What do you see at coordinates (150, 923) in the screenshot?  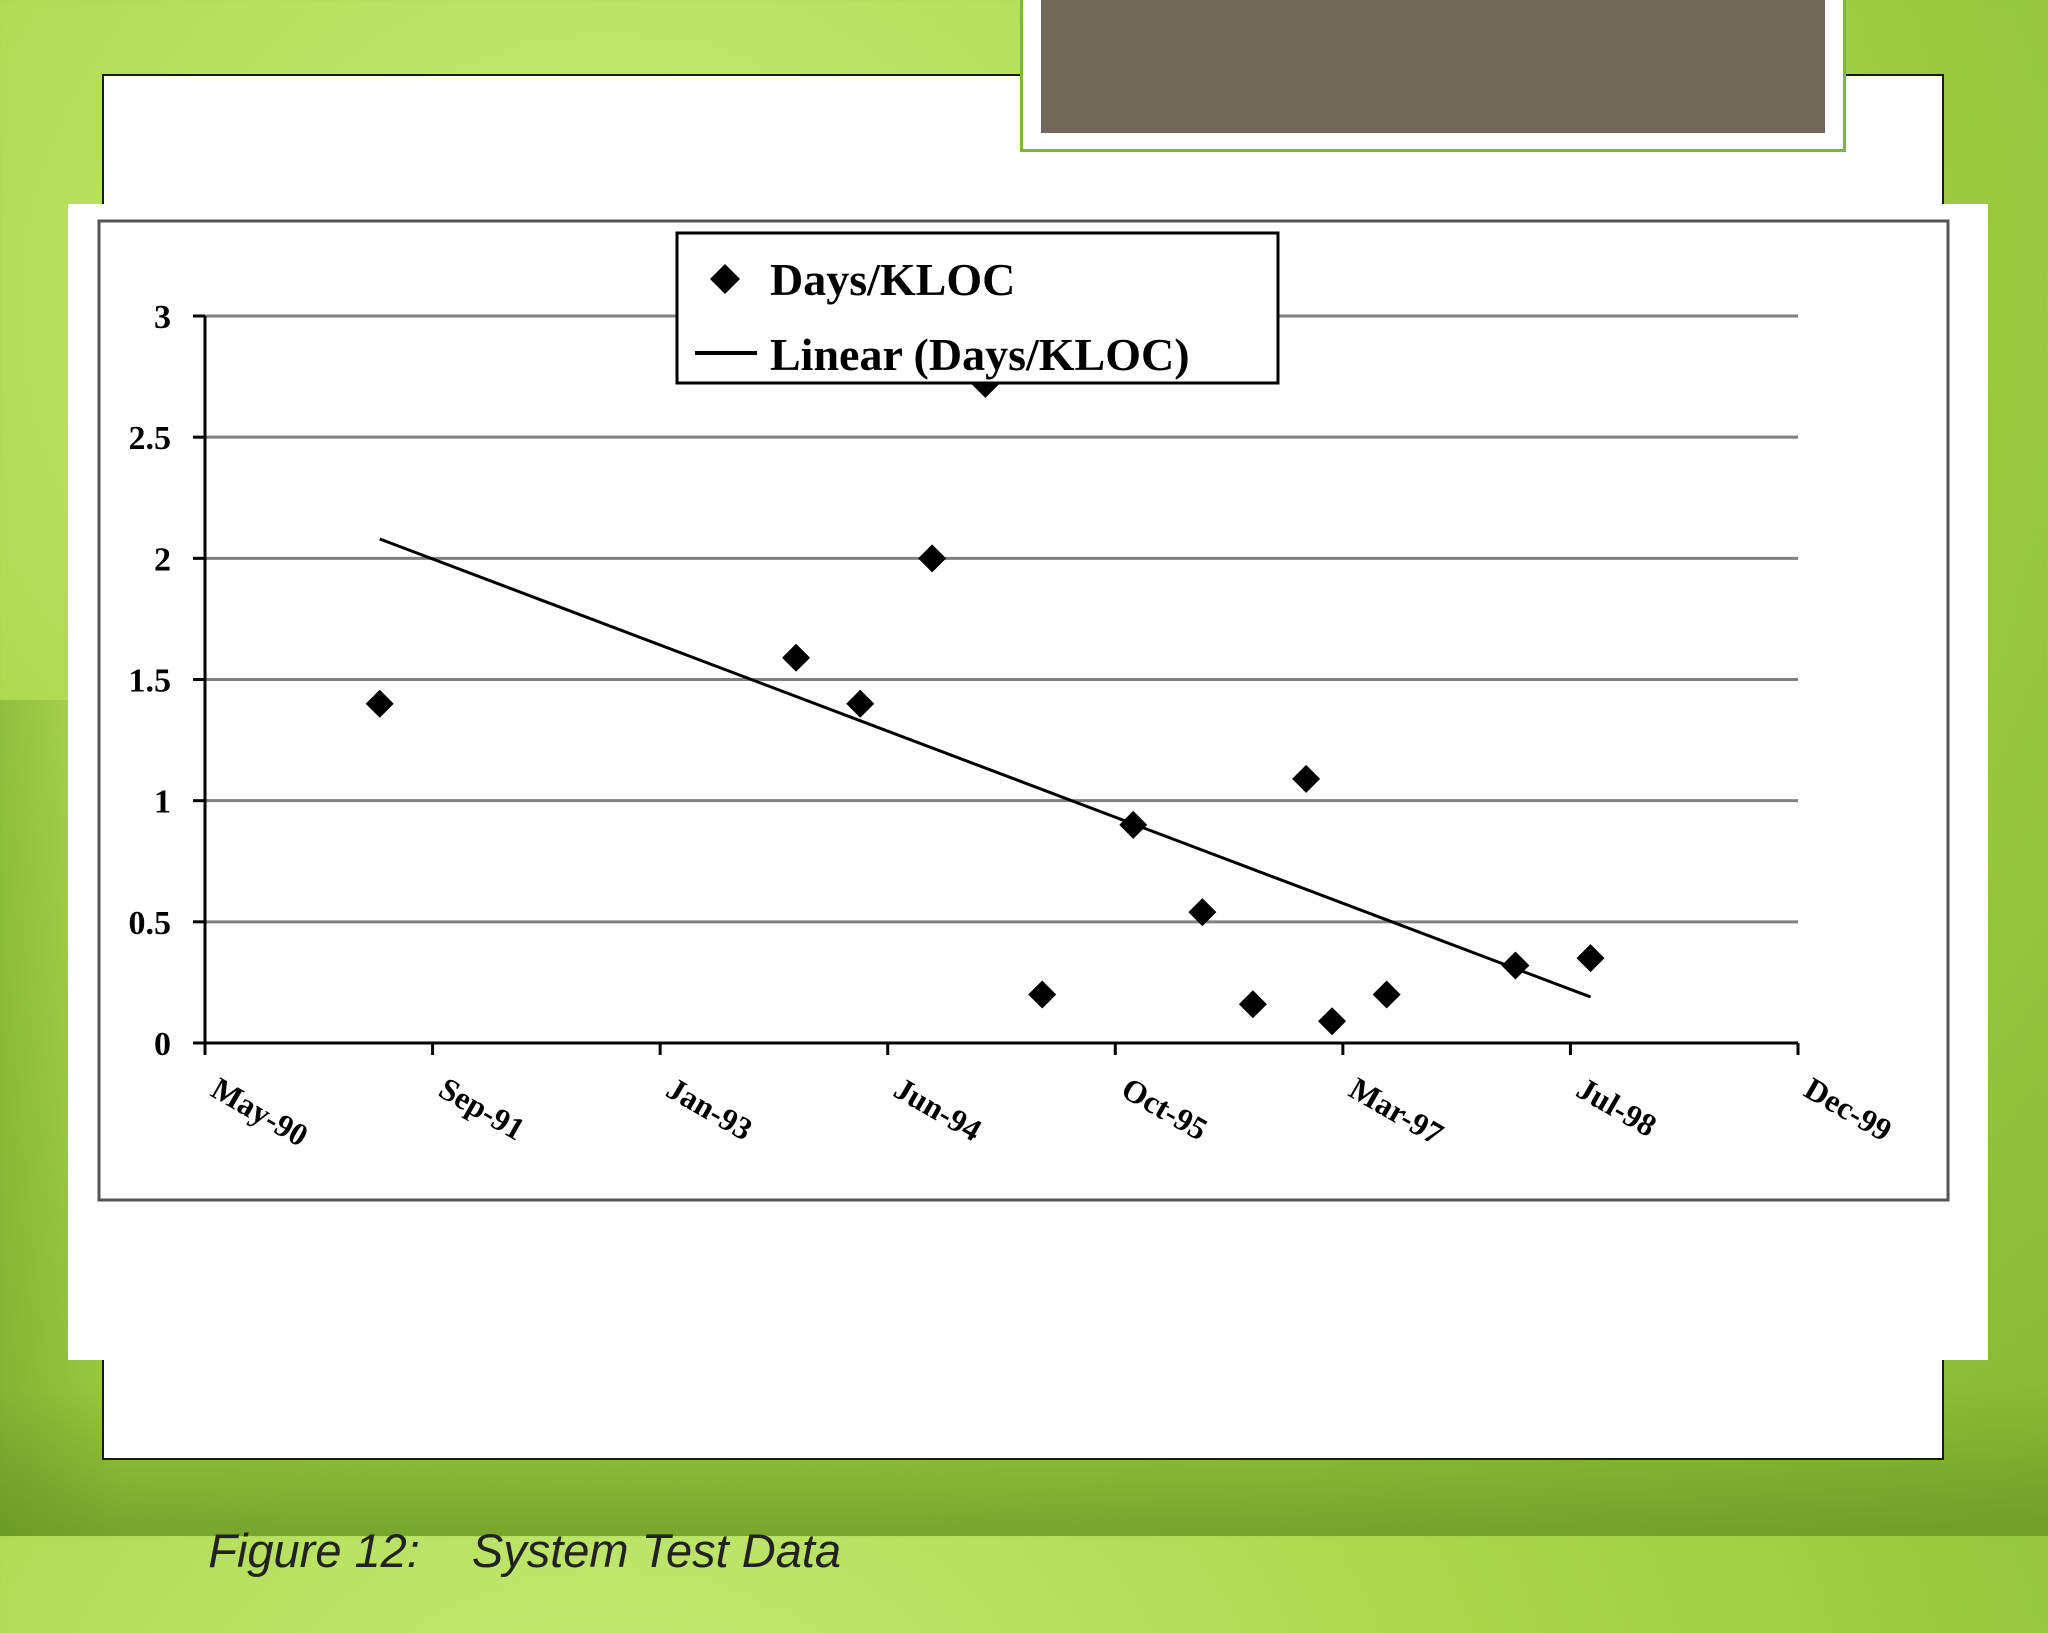 I see `y-tick-label: 0.5` at bounding box center [150, 923].